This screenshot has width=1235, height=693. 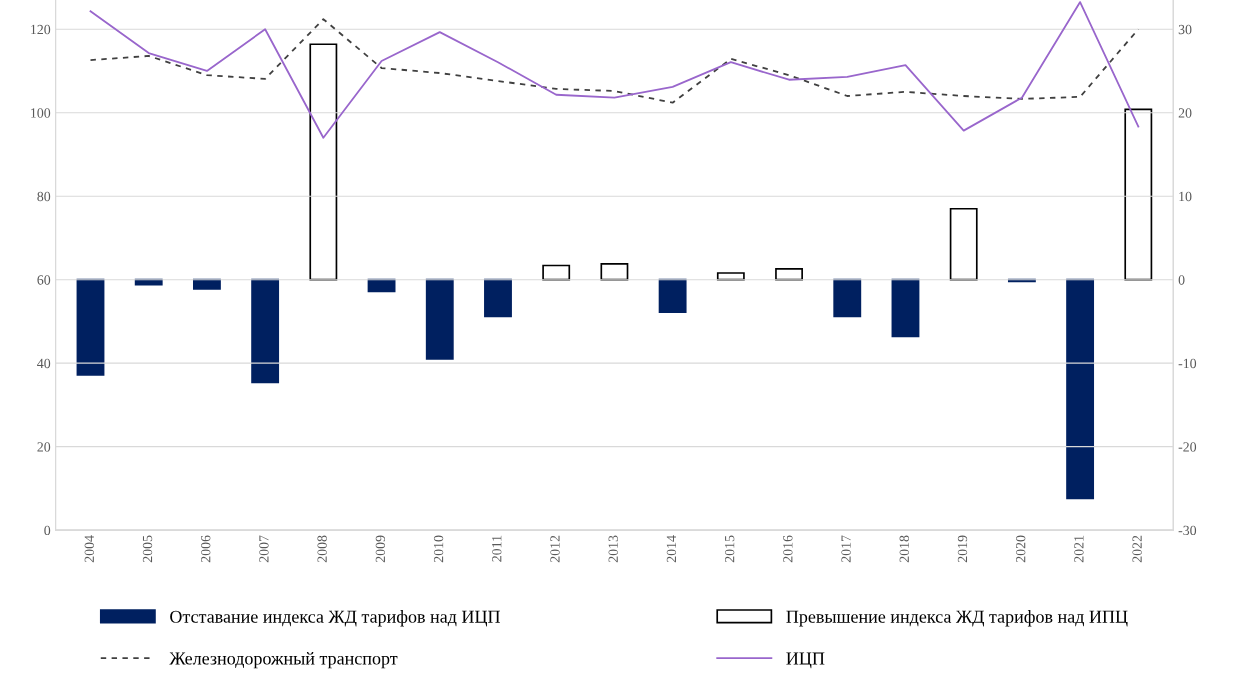 I want to click on legend-label: Железнодорожный транспорт, so click(x=283, y=660).